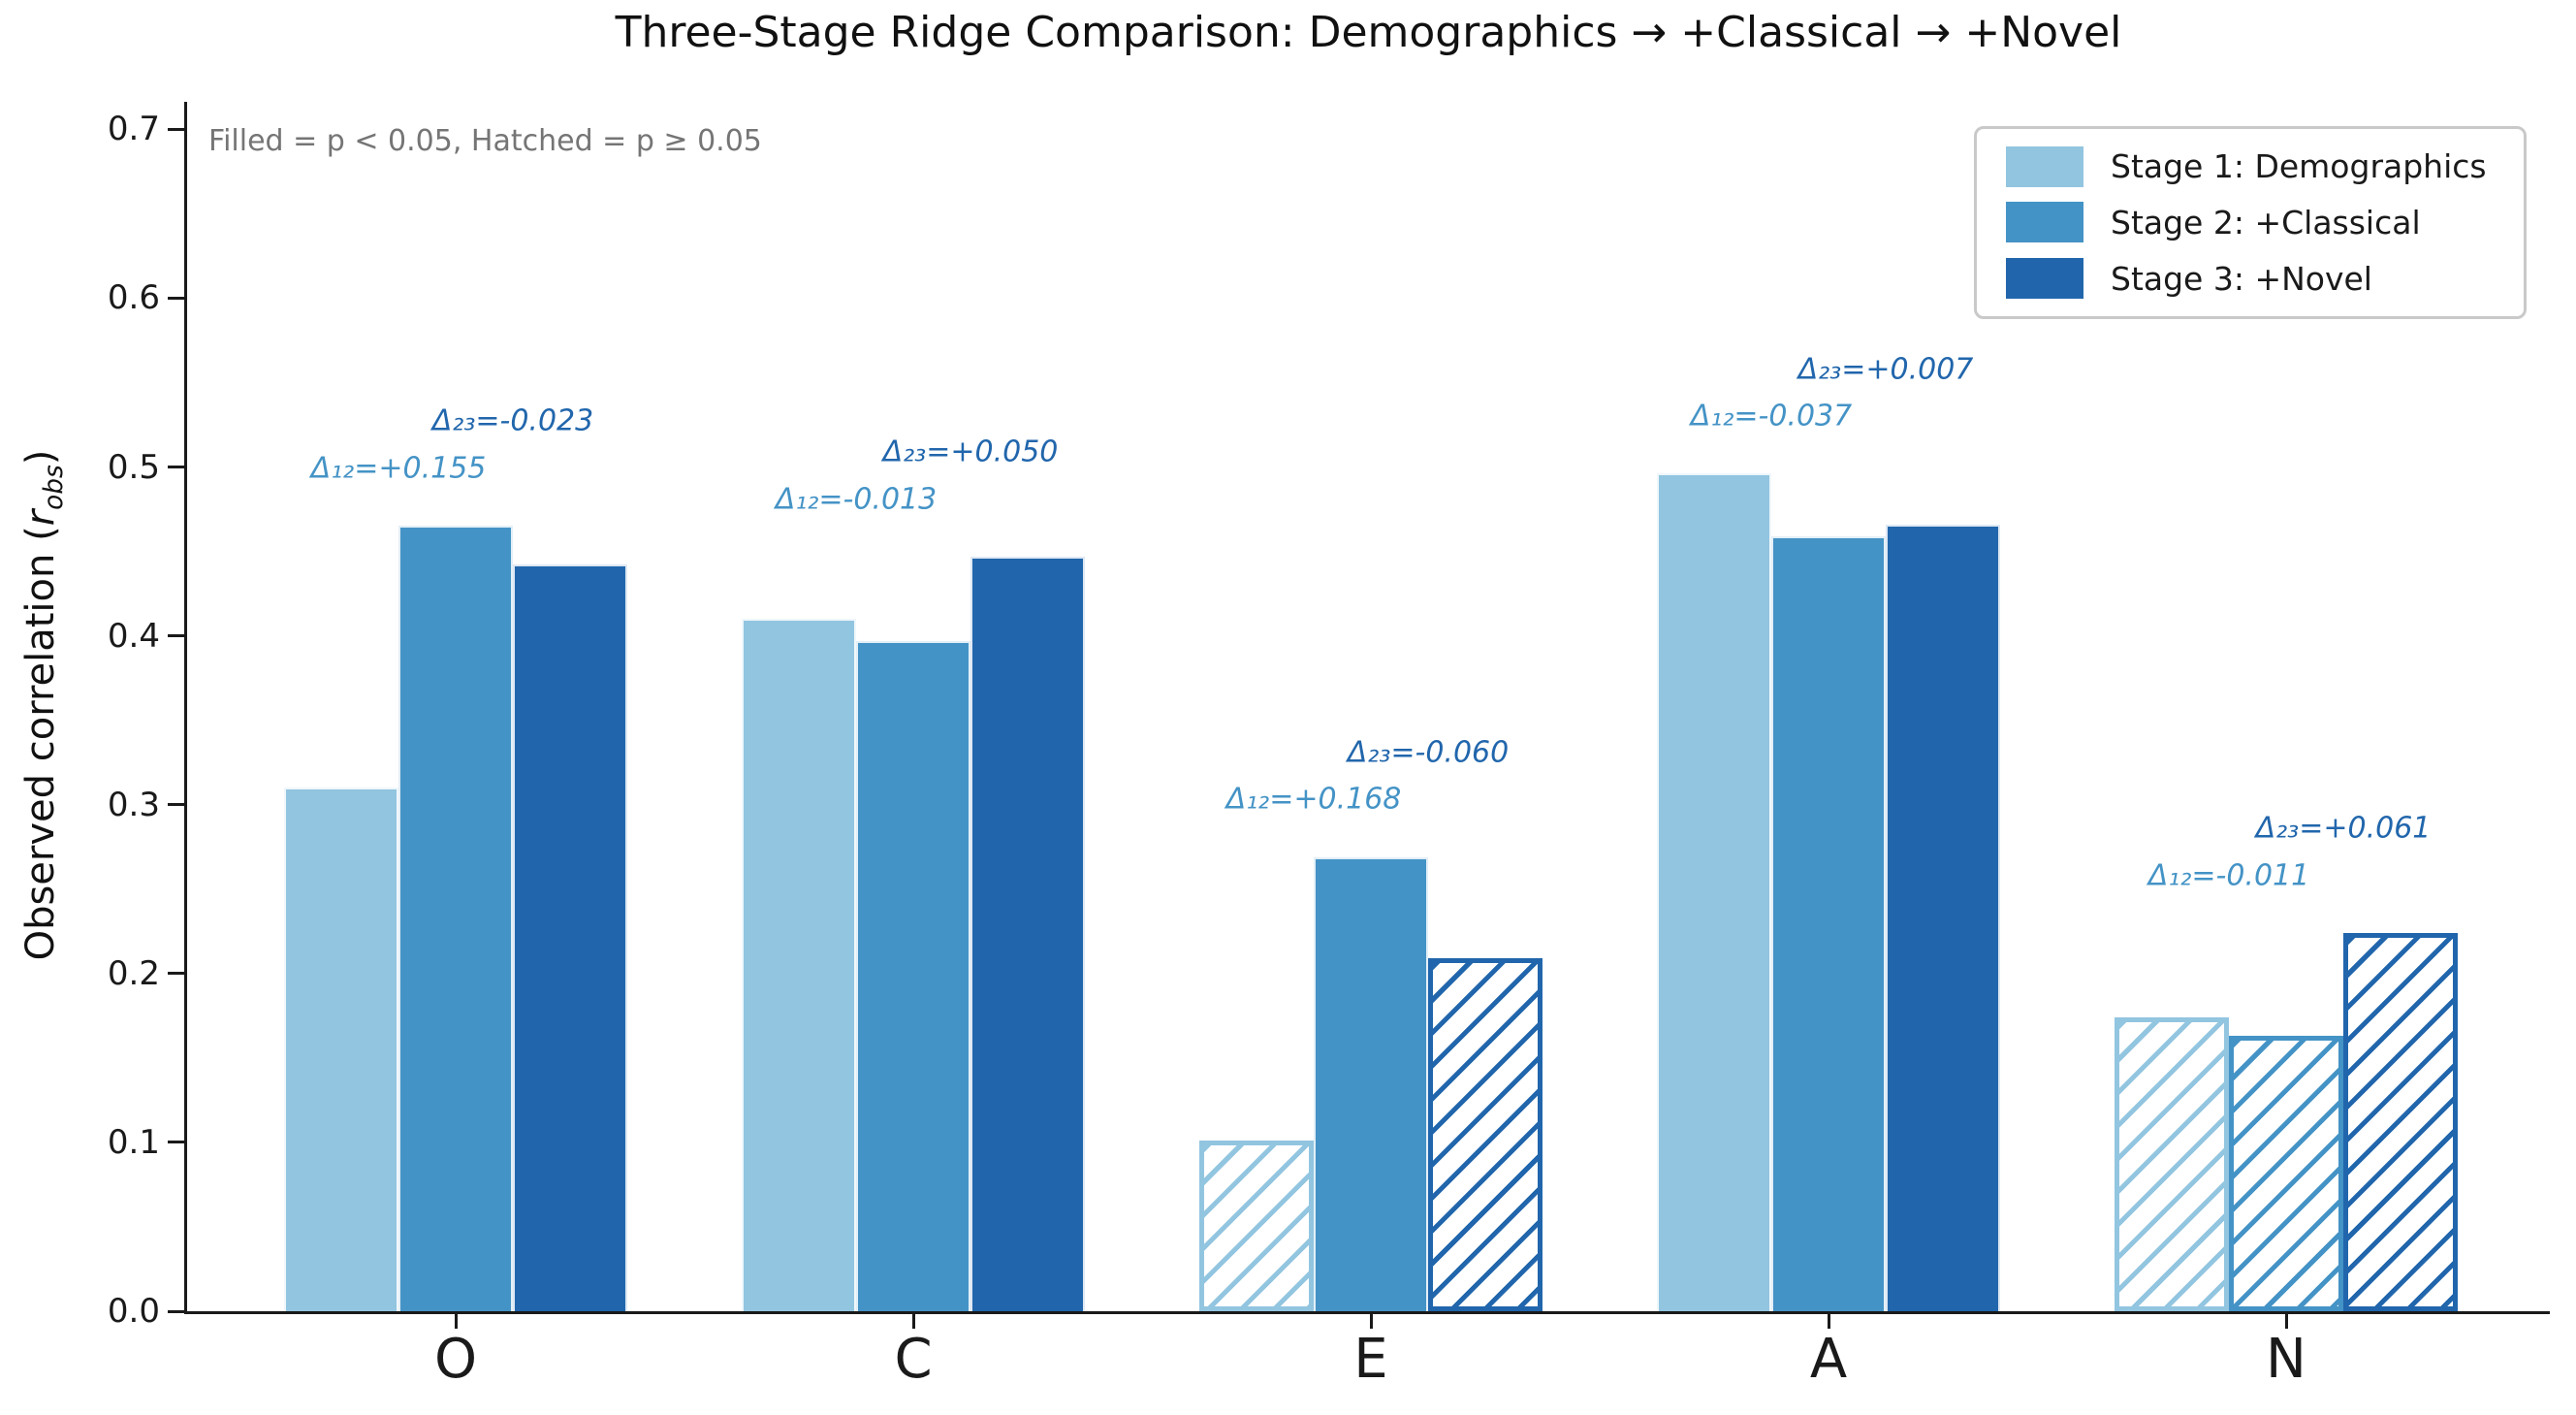 This screenshot has height=1415, width=2576. I want to click on bar-c-stage1, so click(799, 965).